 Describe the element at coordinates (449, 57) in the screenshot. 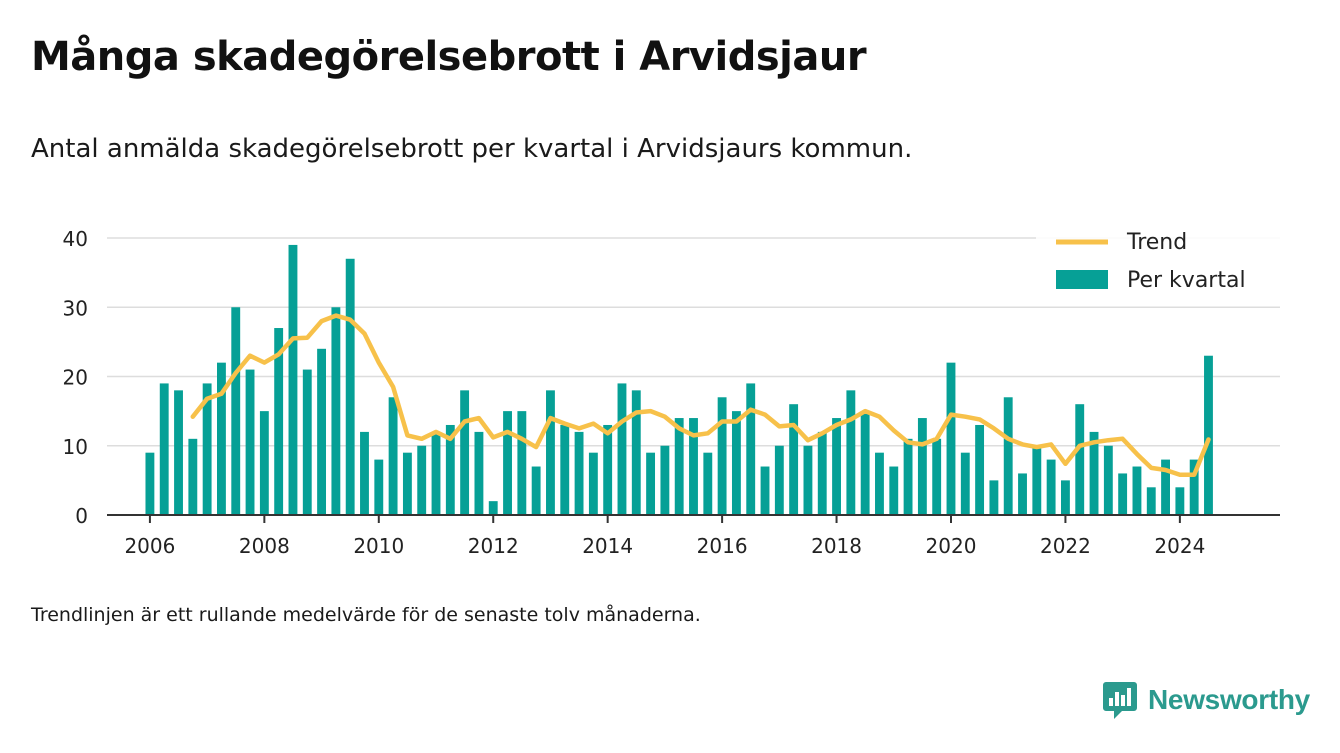

I see `page-title: Många skadegörelsebrott i Arvidsjaur` at that location.